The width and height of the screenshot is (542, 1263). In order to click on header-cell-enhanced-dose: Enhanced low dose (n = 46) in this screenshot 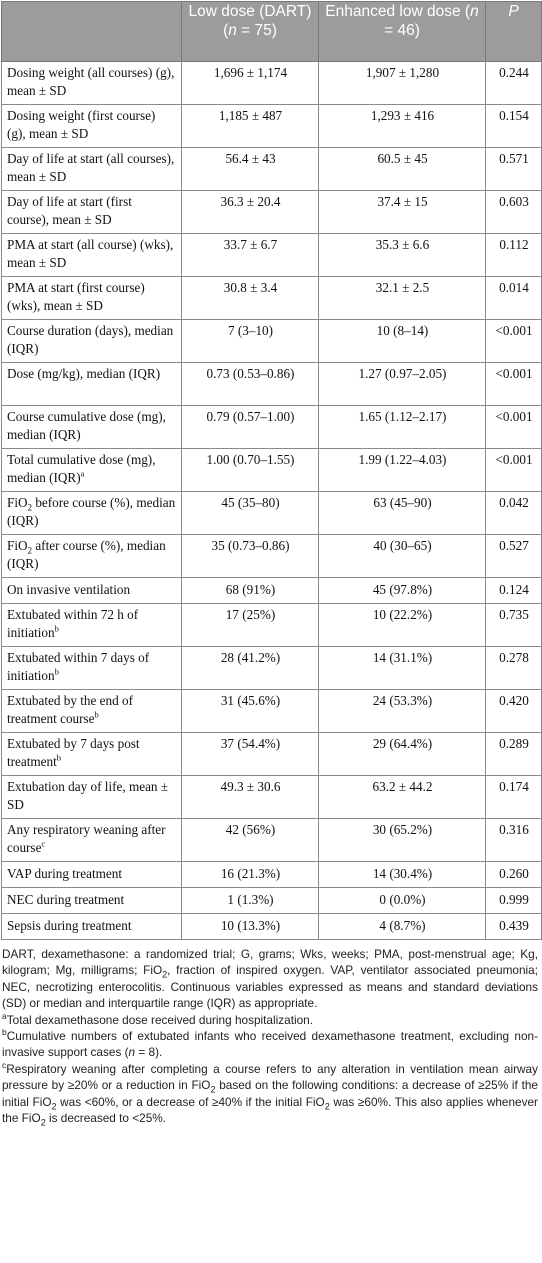, I will do `click(402, 31)`.